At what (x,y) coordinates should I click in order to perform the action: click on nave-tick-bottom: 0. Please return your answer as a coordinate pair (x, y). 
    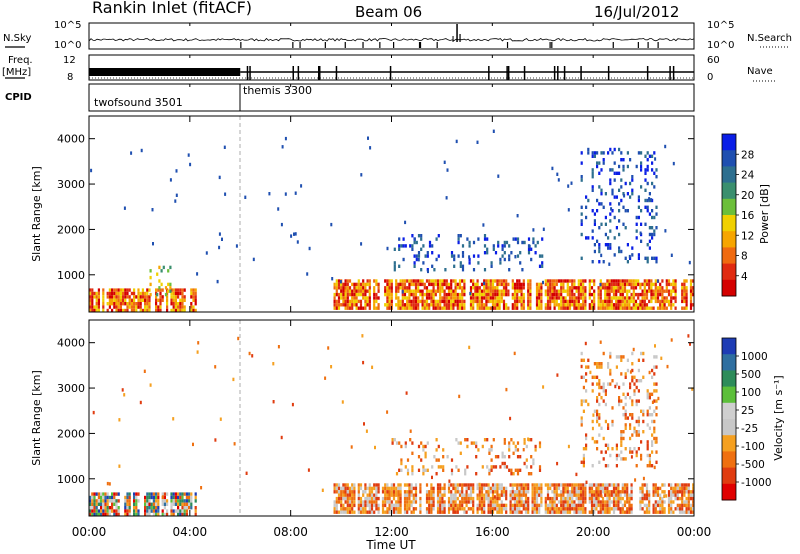
    Looking at the image, I should click on (710, 77).